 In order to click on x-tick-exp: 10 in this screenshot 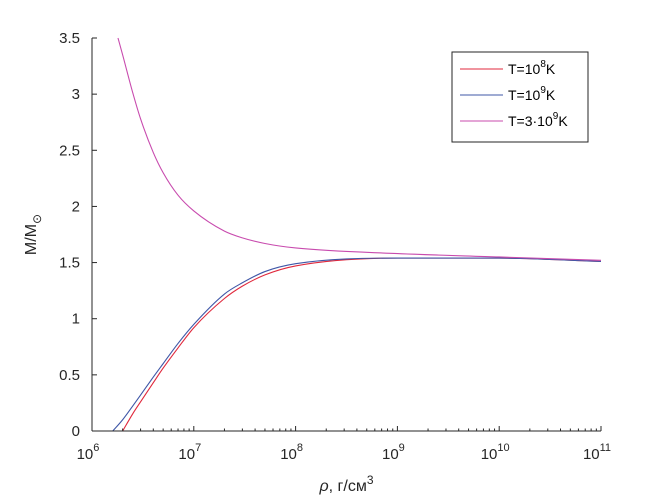, I will do `click(503, 448)`.